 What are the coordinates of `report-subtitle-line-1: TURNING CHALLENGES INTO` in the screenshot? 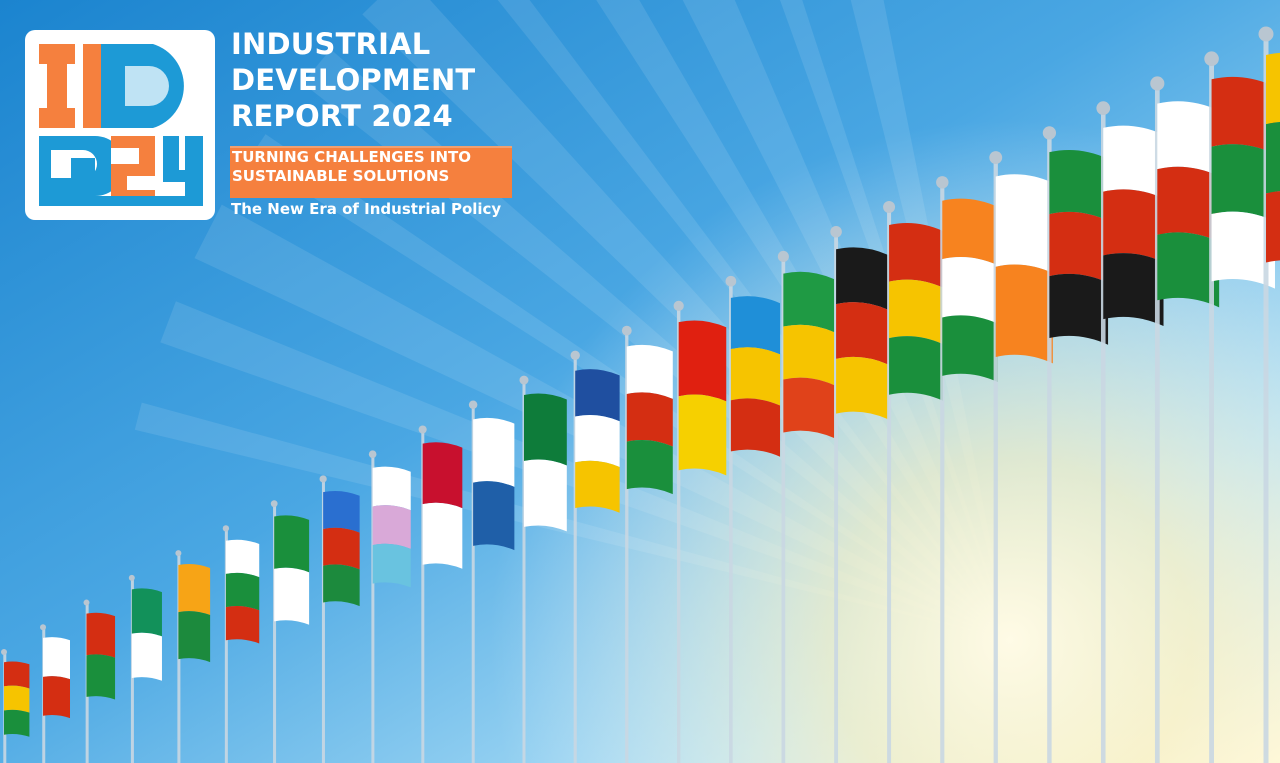 It's located at (351, 157).